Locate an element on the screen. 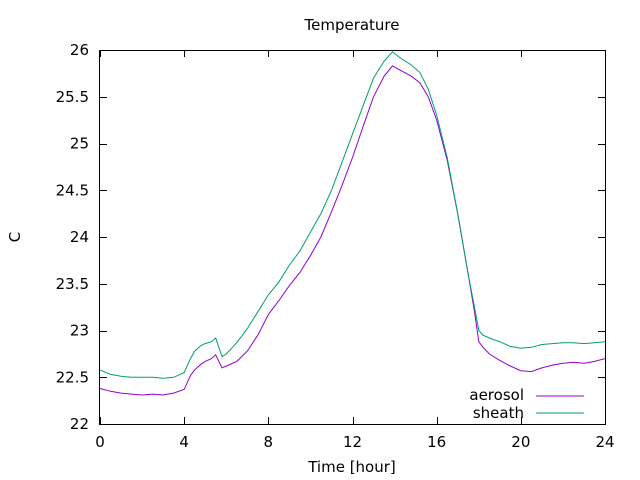  y-tick-label: 23.5 is located at coordinates (72, 284).